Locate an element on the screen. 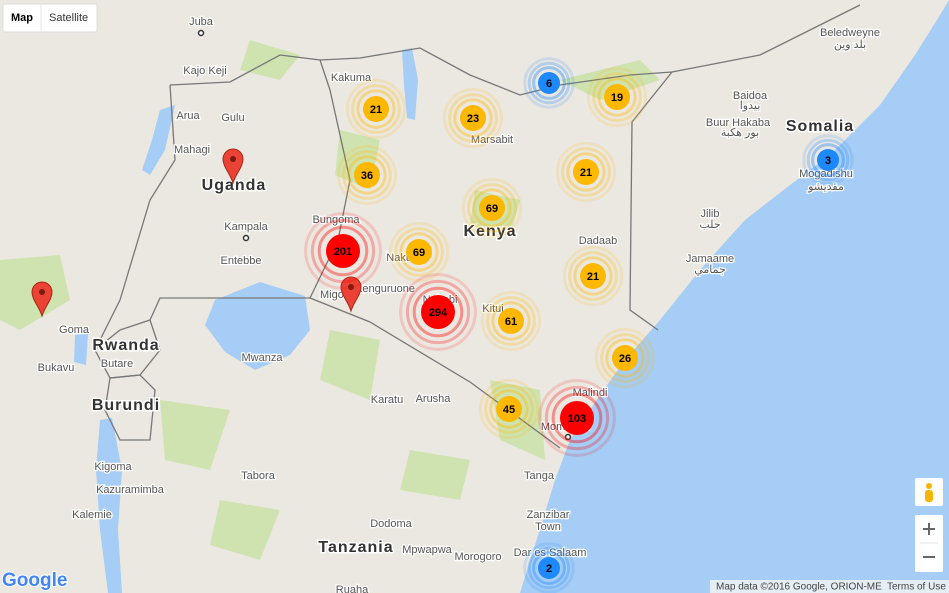 Image resolution: width=949 pixels, height=593 pixels. cluster: 36 is located at coordinates (367, 175).